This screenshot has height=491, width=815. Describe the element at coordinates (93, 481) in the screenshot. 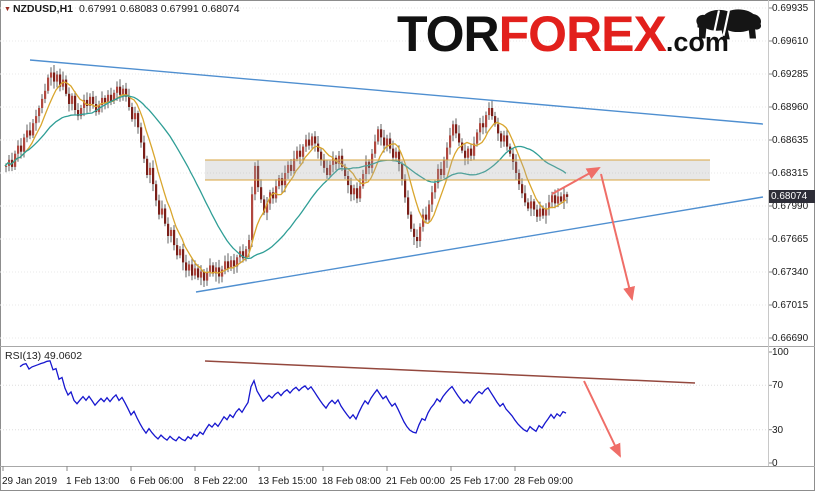

I see `time-axis-label: 1 Feb 13:00` at that location.